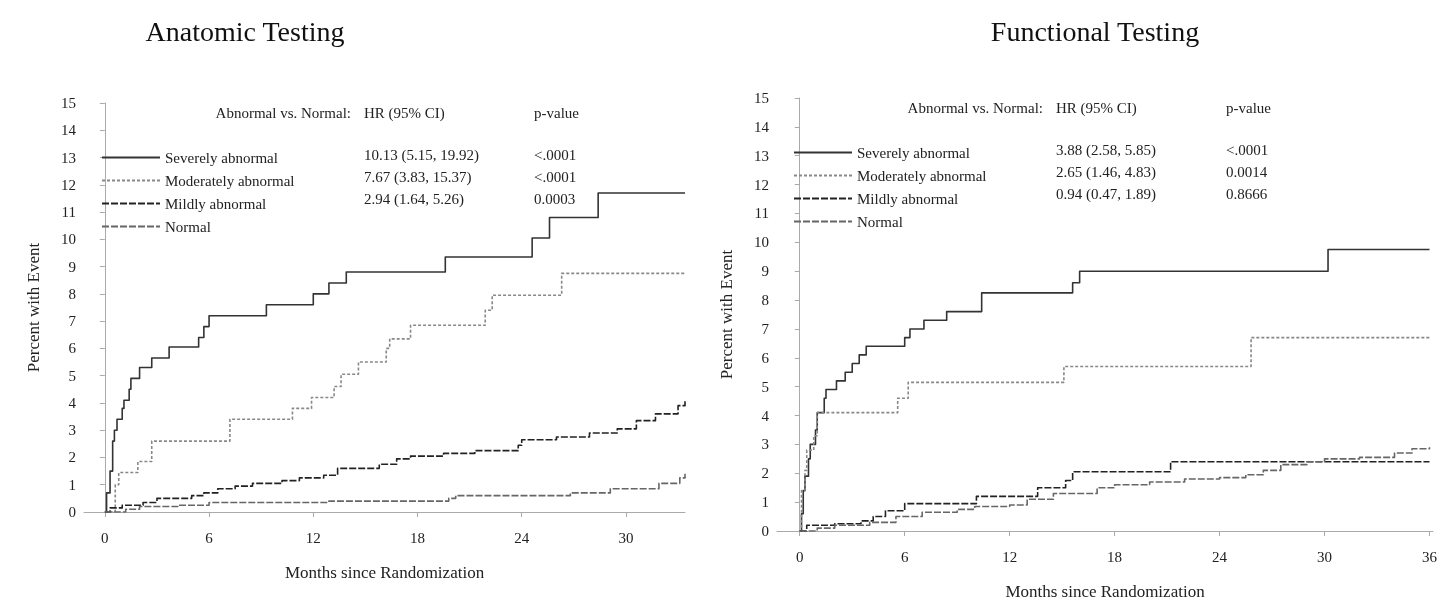 This screenshot has width=1453, height=615. I want to click on annotation: 0.0003, so click(555, 198).